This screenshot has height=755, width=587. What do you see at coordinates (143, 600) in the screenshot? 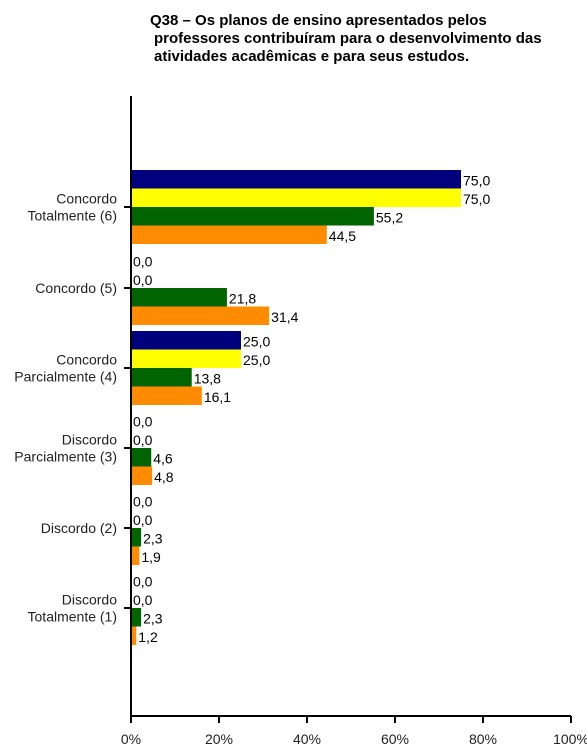
I see `value-label-series2-cat6: 0,0` at bounding box center [143, 600].